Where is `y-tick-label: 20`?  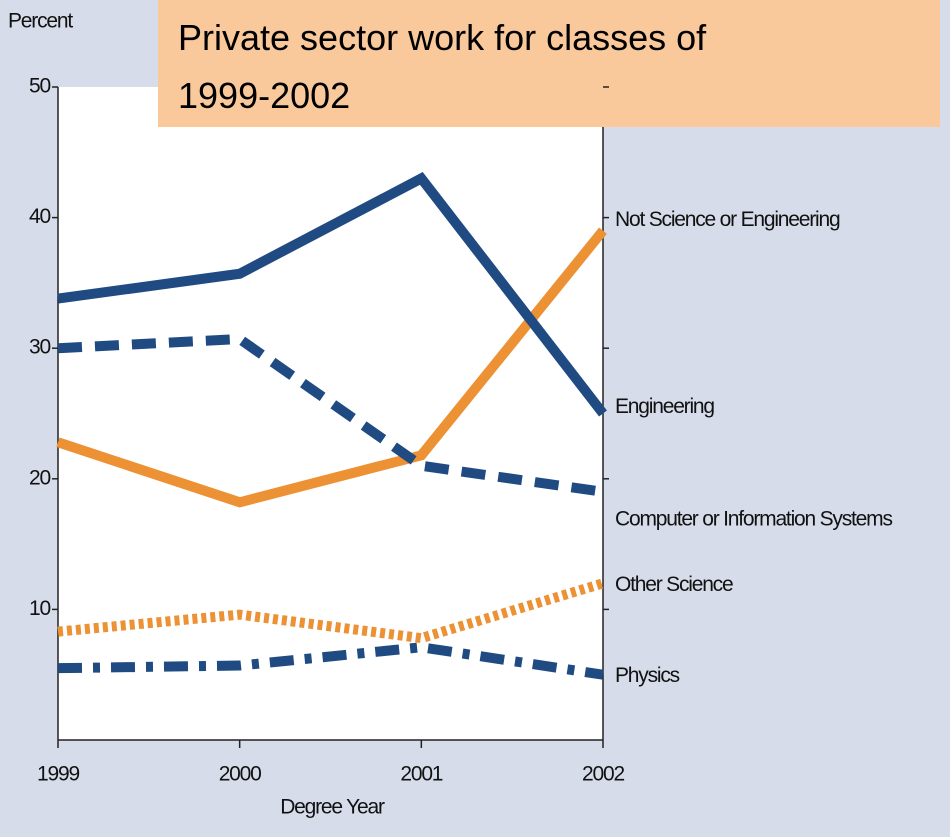 y-tick-label: 20 is located at coordinates (39, 477).